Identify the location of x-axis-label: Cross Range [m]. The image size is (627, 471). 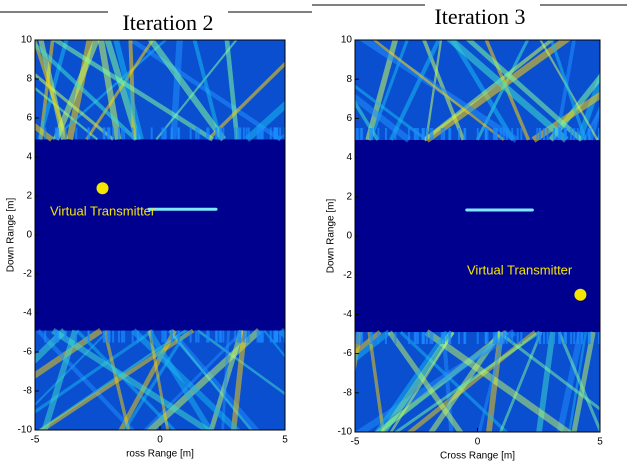
(477, 456).